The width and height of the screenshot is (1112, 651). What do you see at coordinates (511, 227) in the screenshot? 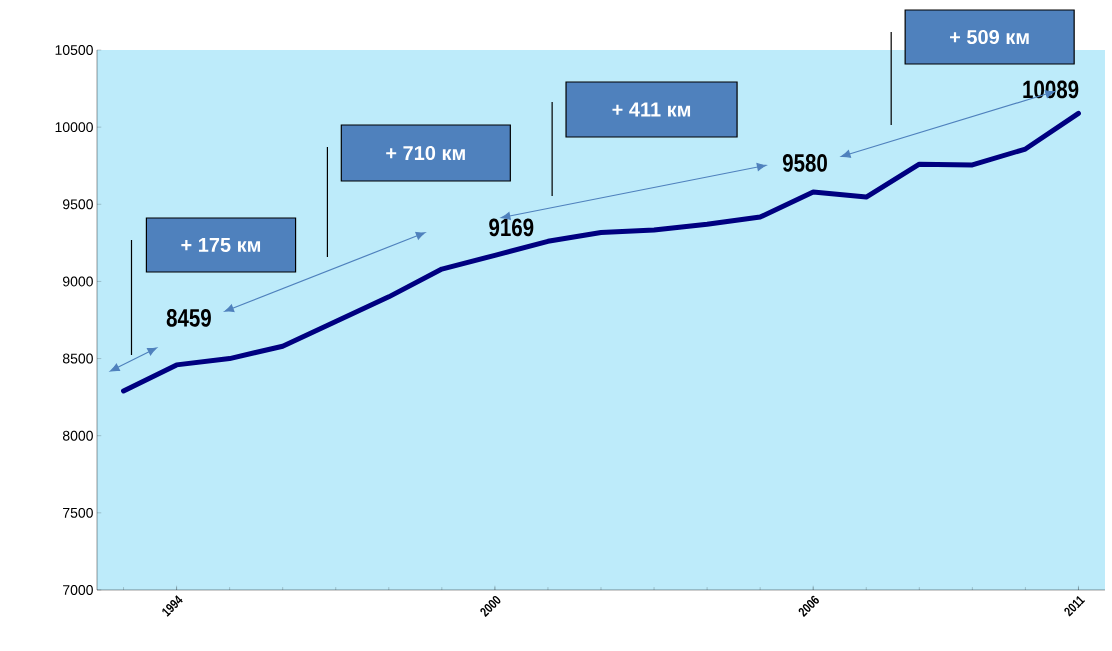
I see `annotation: 9169` at bounding box center [511, 227].